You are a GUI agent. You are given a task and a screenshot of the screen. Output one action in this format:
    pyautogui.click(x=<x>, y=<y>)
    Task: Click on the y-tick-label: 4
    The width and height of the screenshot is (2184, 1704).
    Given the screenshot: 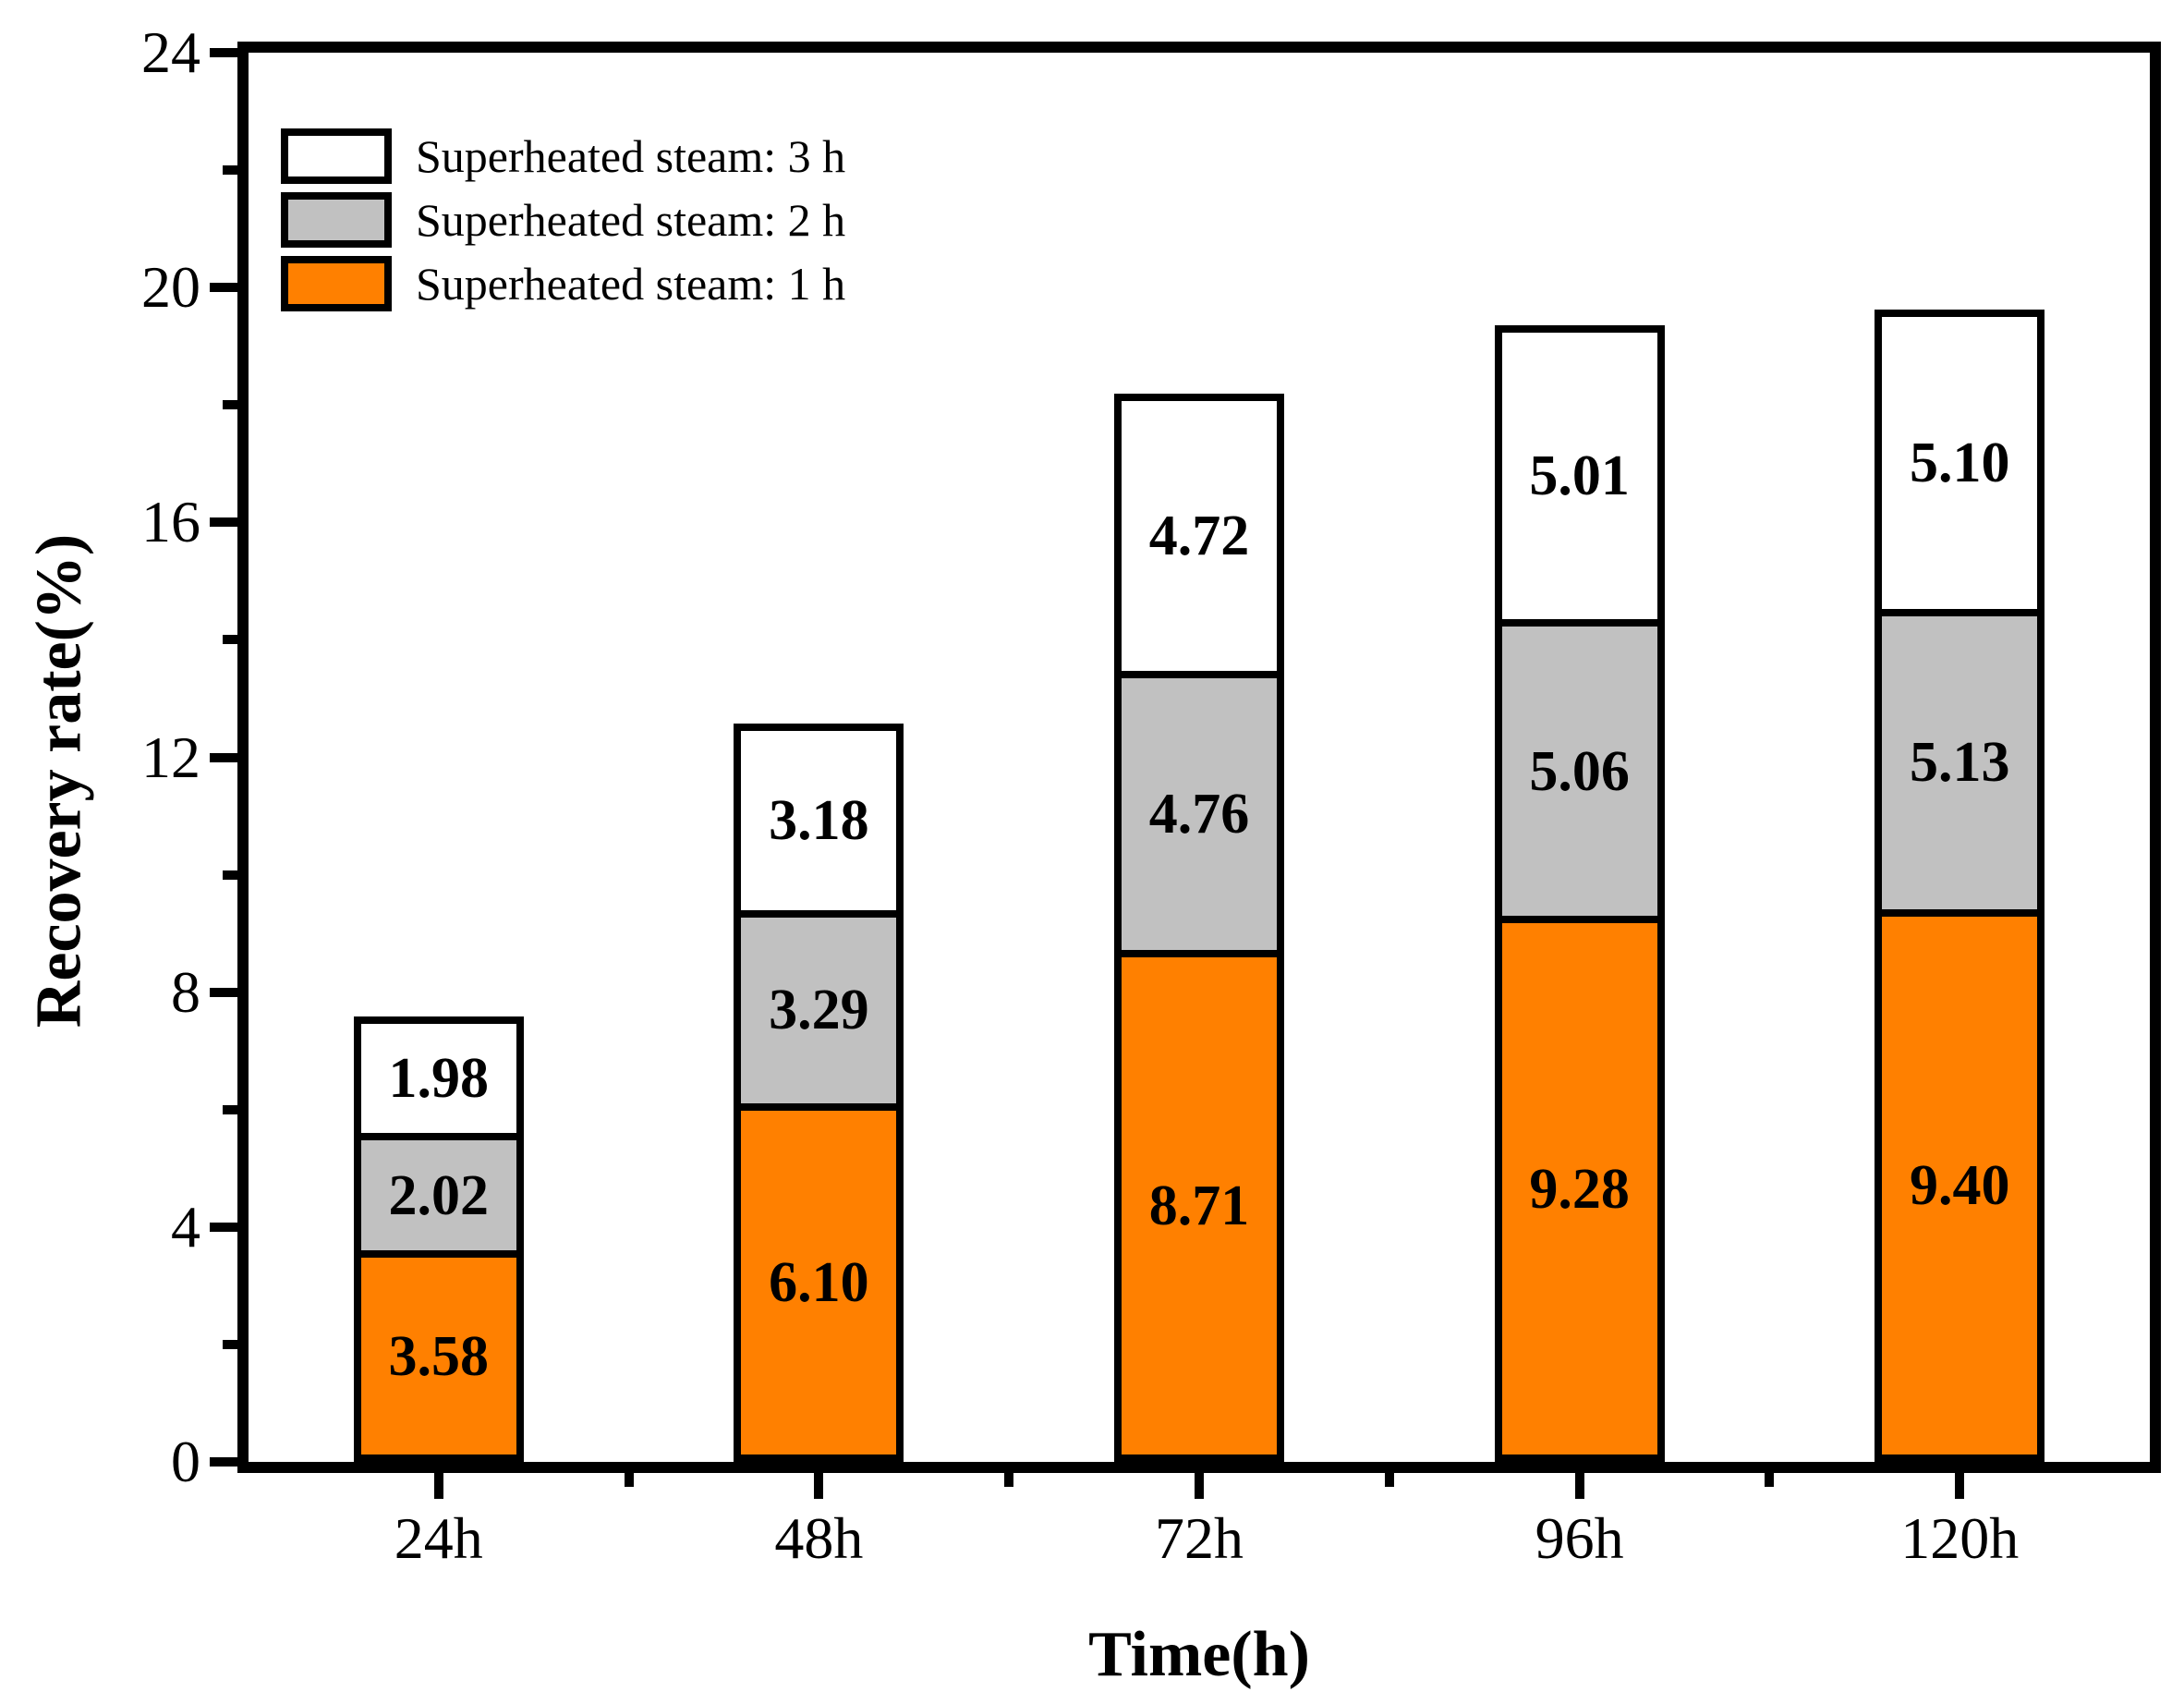 What is the action you would take?
    pyautogui.click(x=185, y=1226)
    